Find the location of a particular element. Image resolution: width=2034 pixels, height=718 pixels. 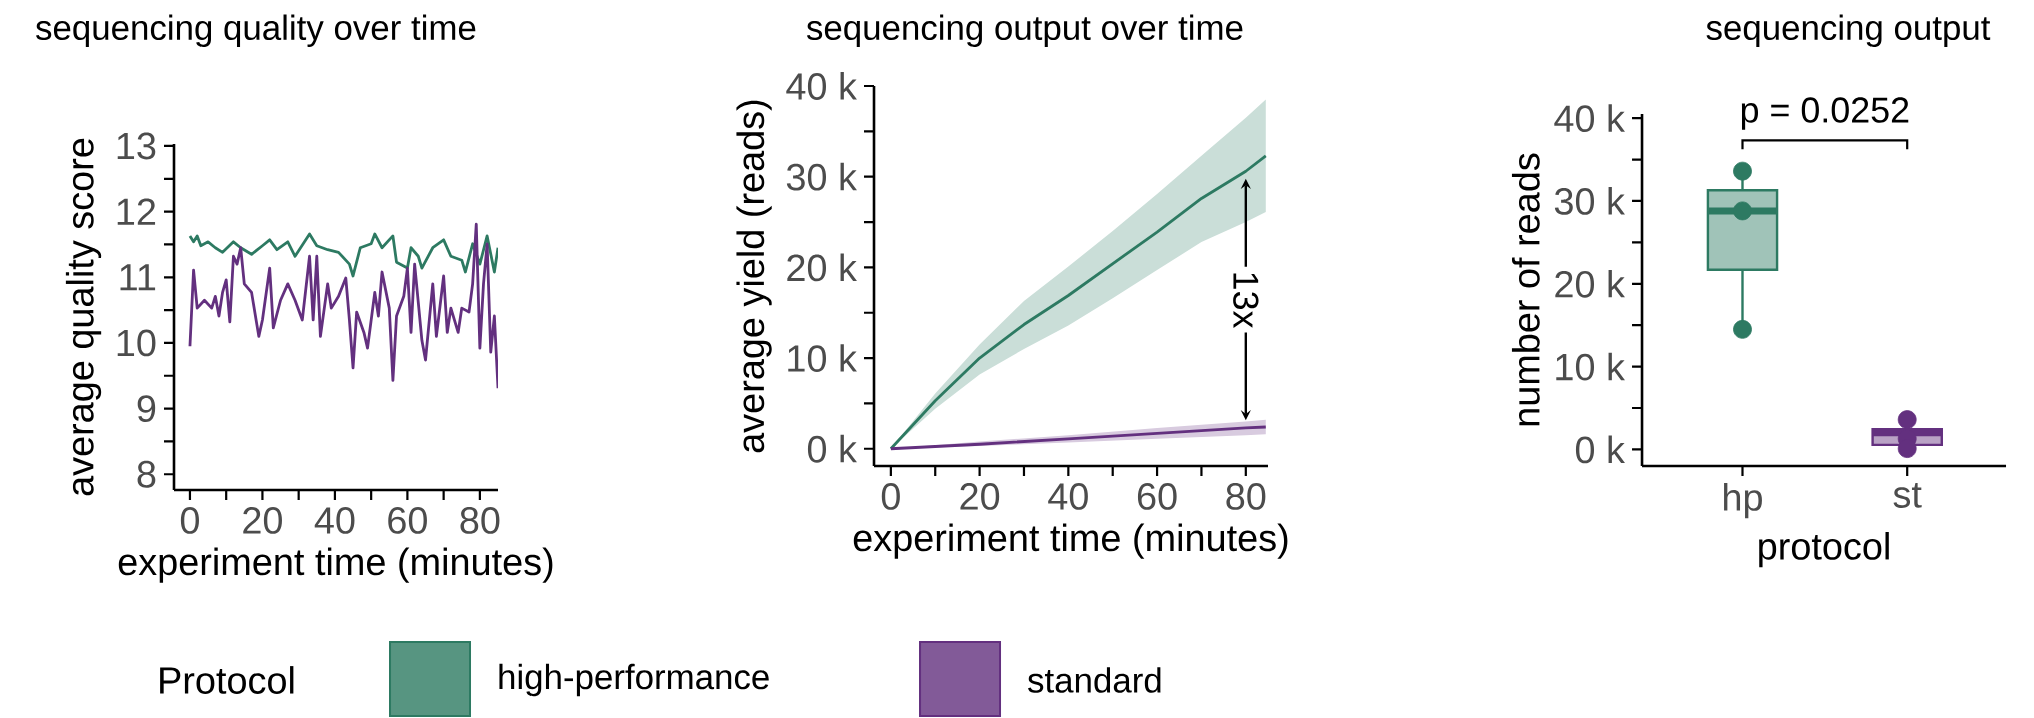

y-tick-label: 10 is located at coordinates (136, 343).